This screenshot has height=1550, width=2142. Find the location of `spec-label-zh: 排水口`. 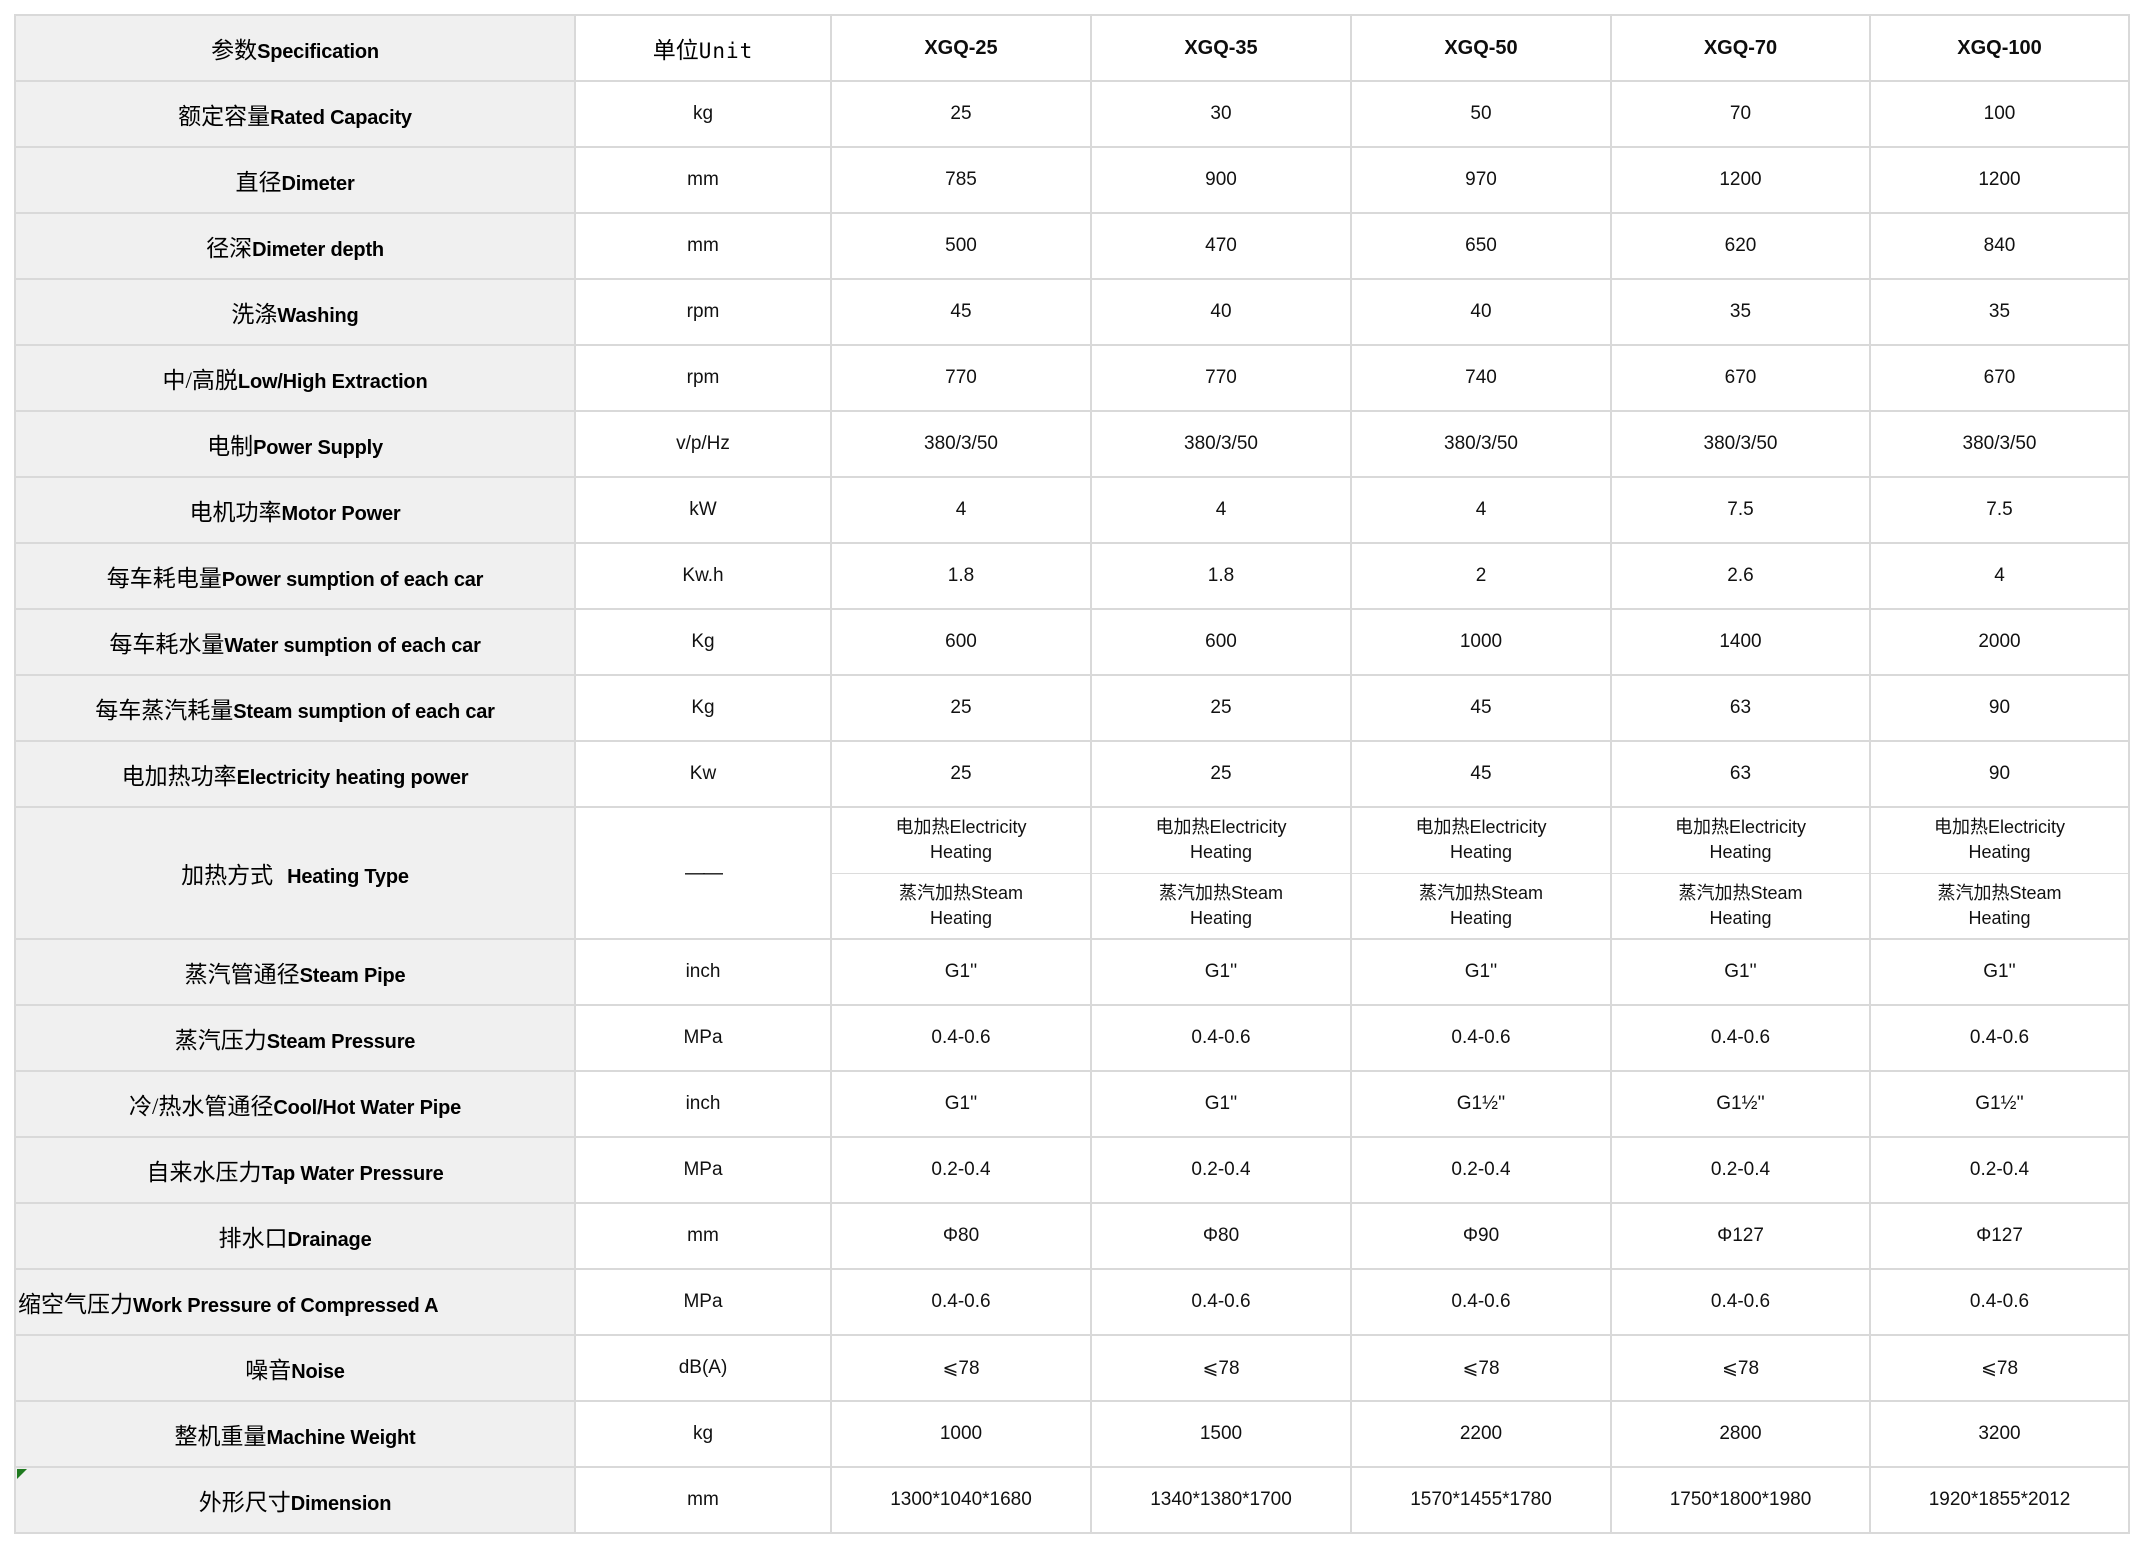

spec-label-zh: 排水口 is located at coordinates (253, 1238).